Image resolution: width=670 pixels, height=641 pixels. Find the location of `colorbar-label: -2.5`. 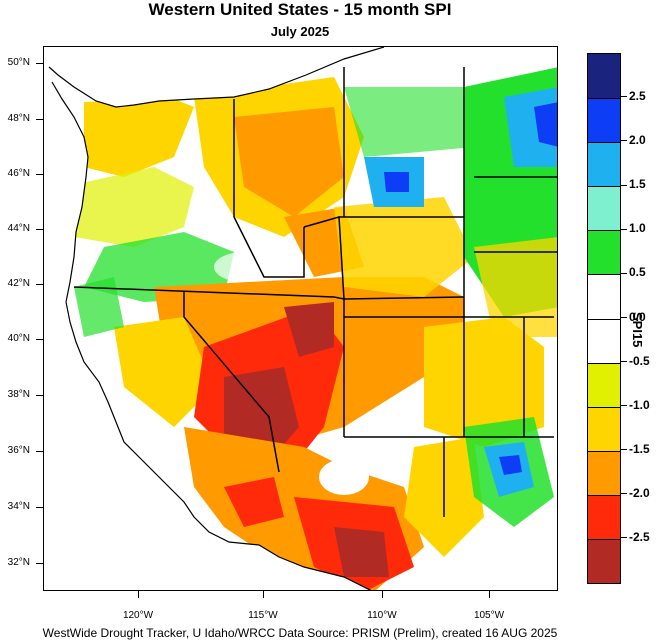

colorbar-label: -2.5 is located at coordinates (635, 537).